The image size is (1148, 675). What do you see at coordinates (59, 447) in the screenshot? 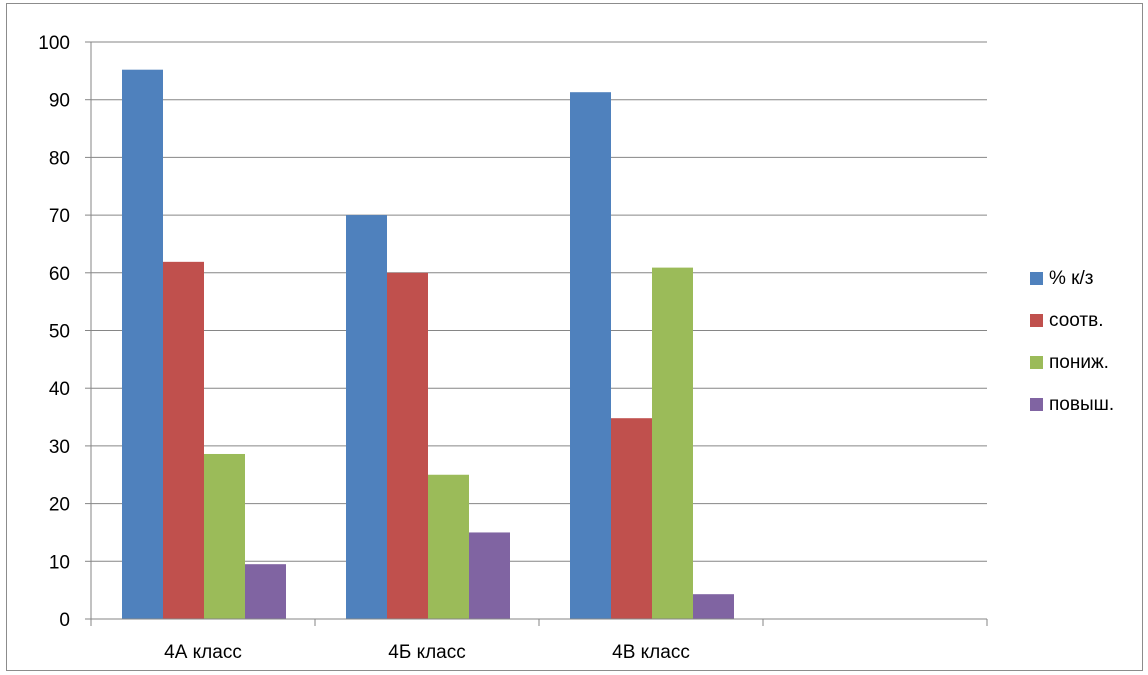
I see `y-tick-label: 30` at bounding box center [59, 447].